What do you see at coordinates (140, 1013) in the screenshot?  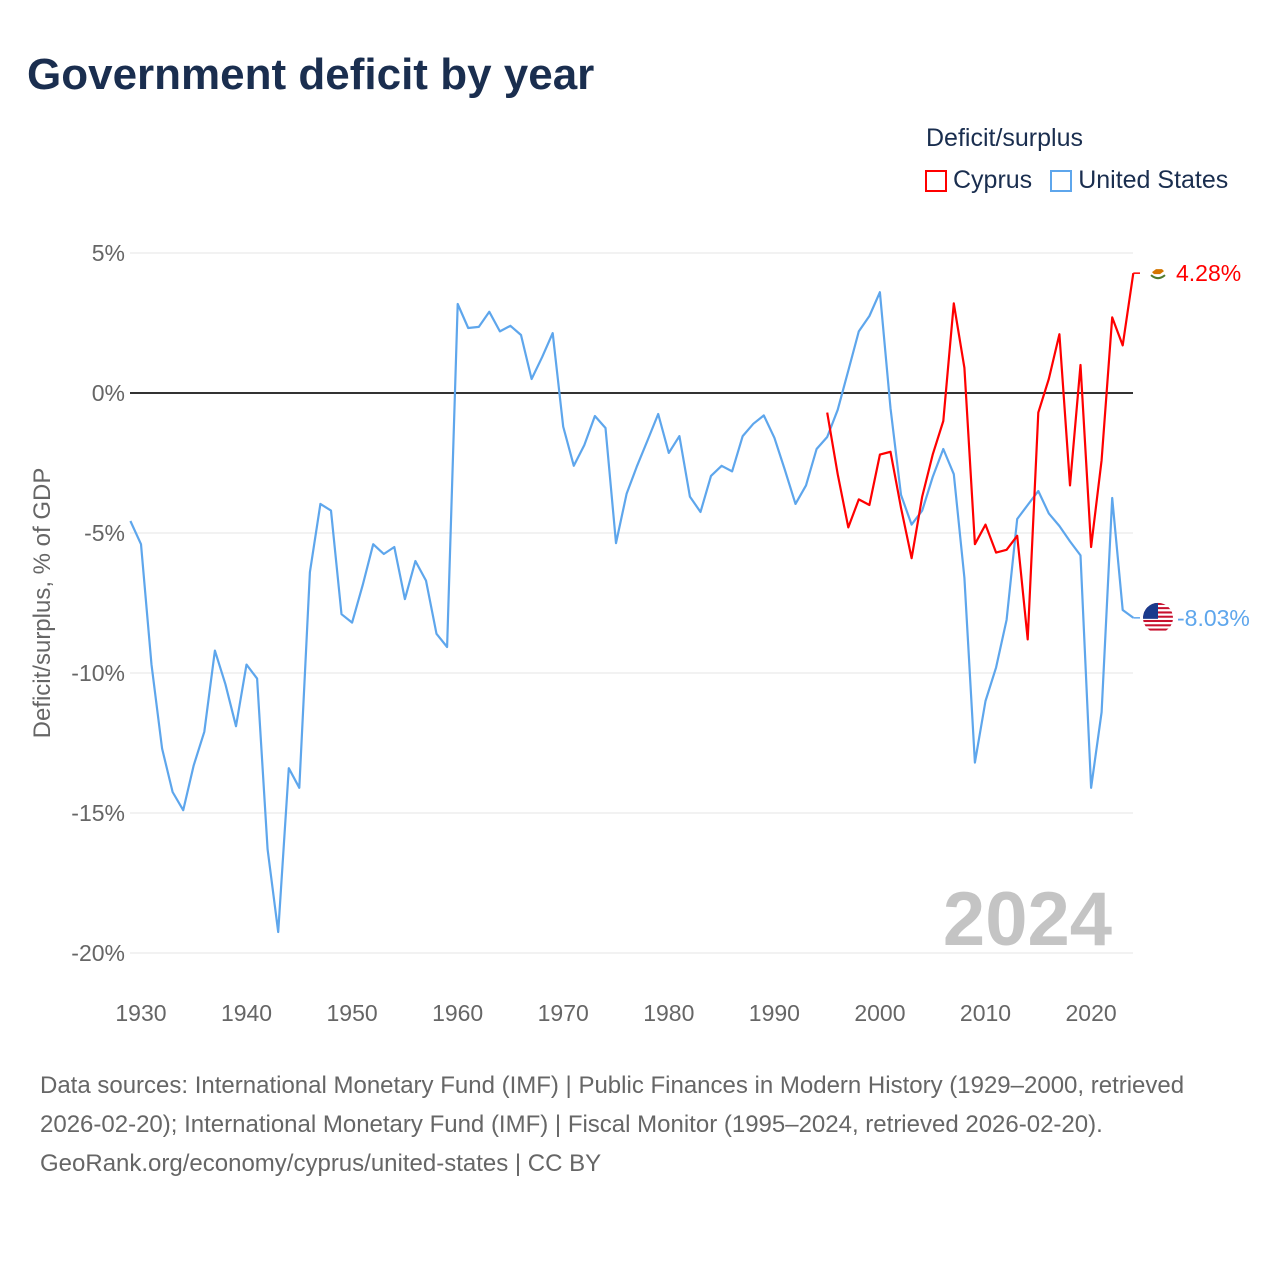 I see `x-tick-label: 1930` at bounding box center [140, 1013].